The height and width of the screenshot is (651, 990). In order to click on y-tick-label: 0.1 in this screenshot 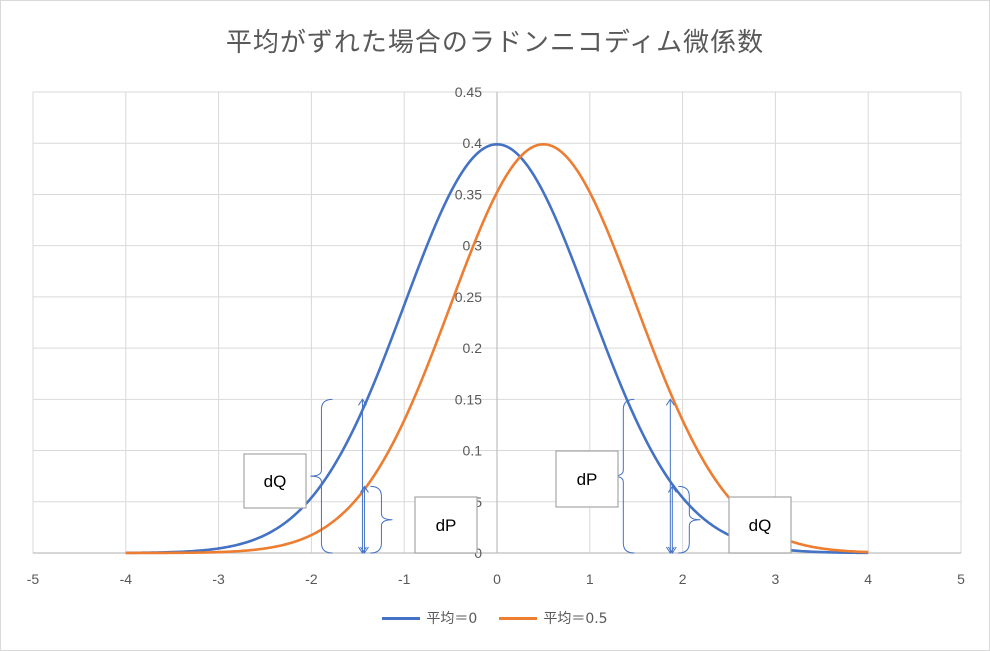, I will do `click(473, 451)`.